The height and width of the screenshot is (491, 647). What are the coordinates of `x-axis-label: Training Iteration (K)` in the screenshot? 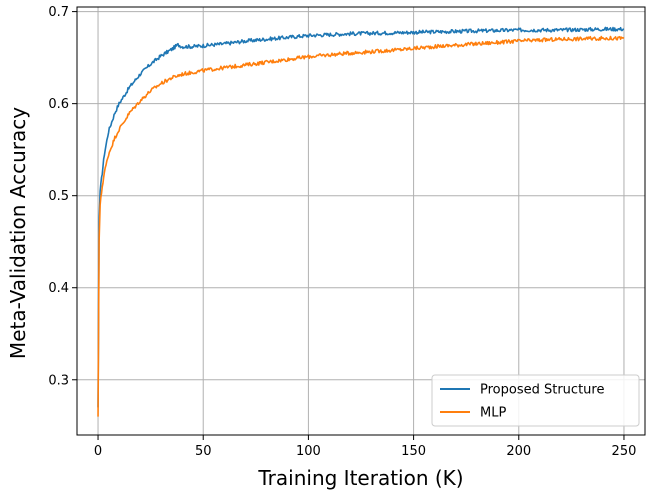 It's located at (360, 478).